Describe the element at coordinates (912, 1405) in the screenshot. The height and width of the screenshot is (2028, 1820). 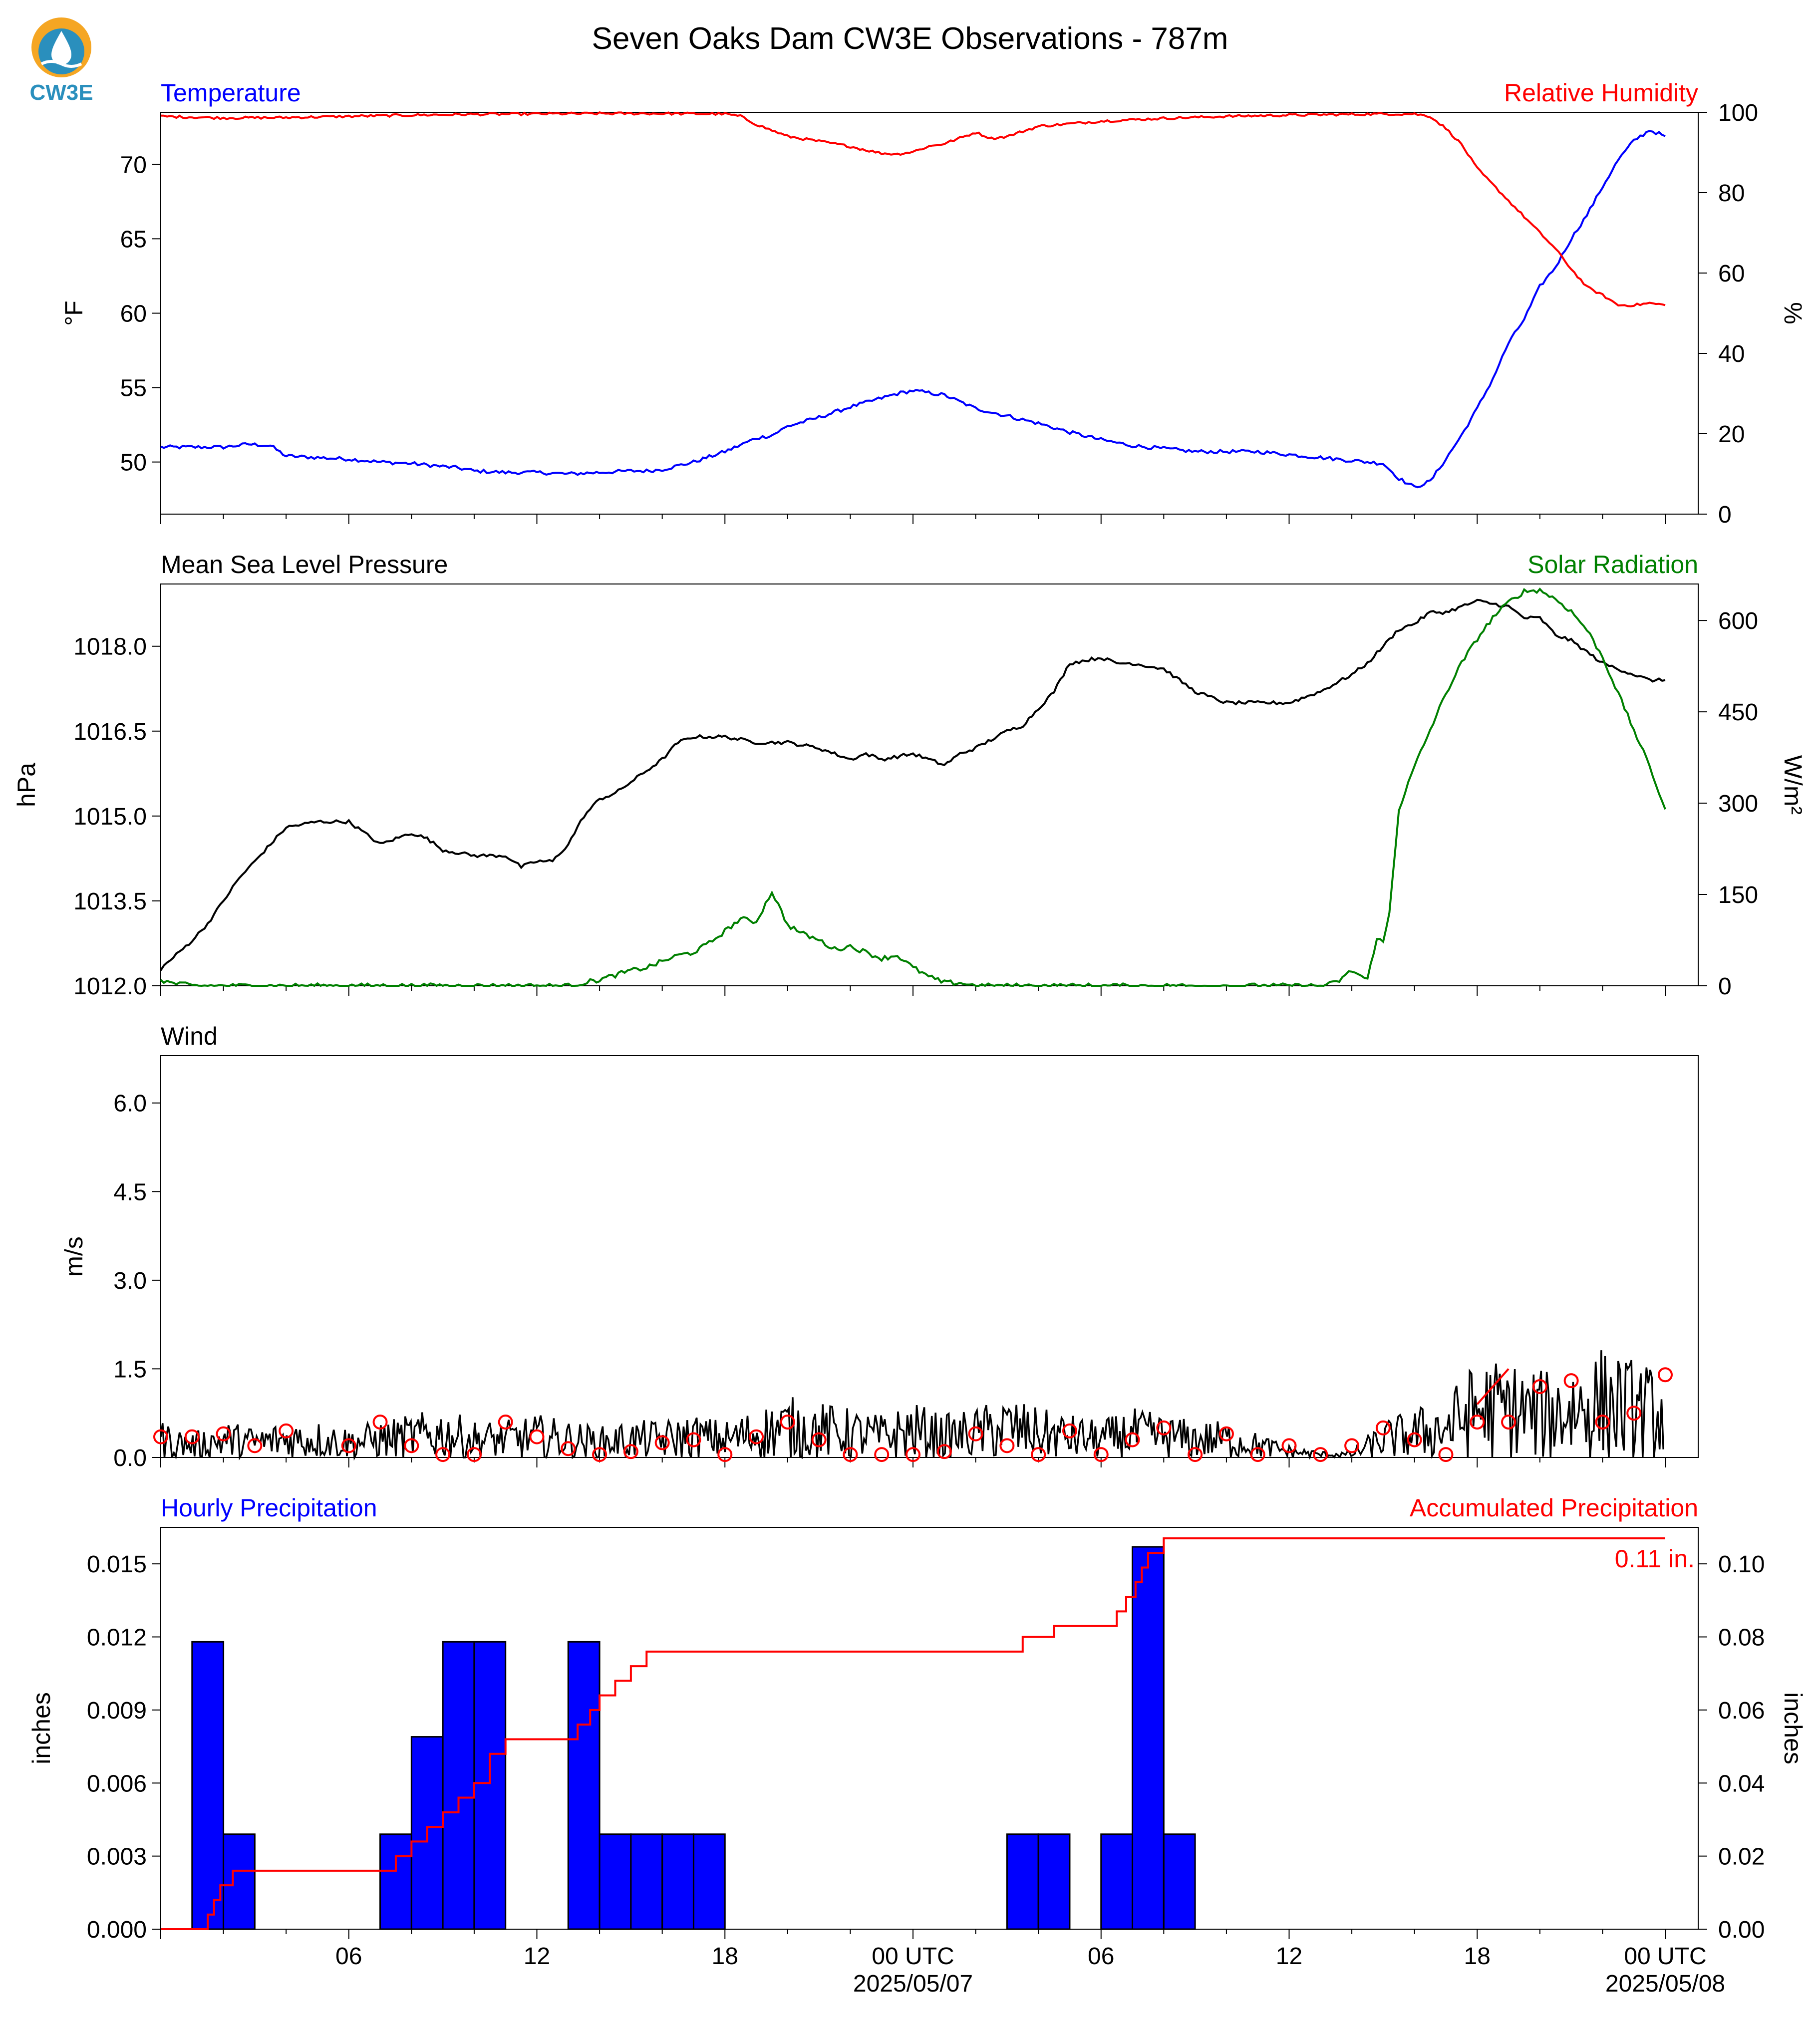
I see `wind-speed-line` at that location.